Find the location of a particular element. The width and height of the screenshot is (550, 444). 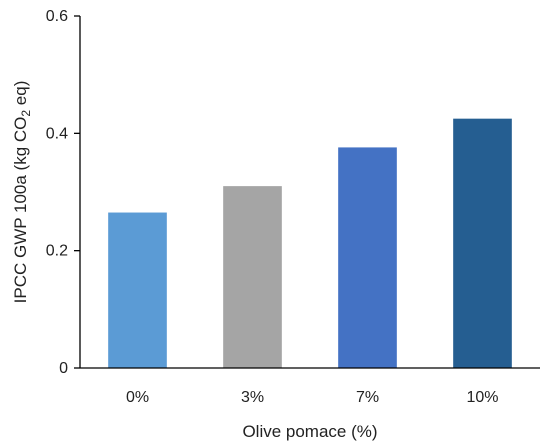

bar-0pct is located at coordinates (137, 290).